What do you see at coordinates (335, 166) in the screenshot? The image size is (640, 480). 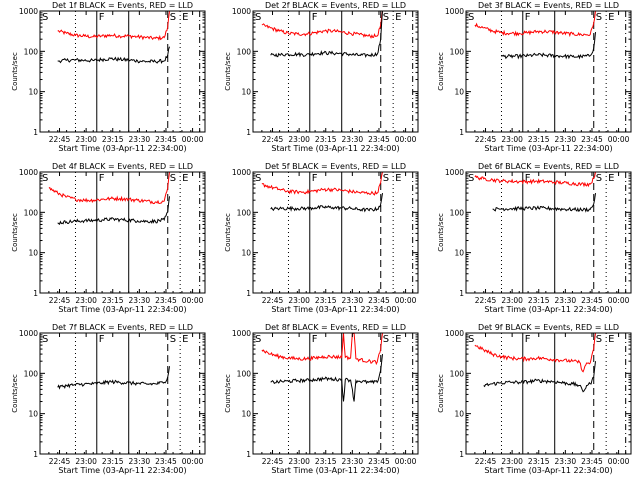 I see `panel-title: Det 5f BLACK = Events, RED = LLD` at bounding box center [335, 166].